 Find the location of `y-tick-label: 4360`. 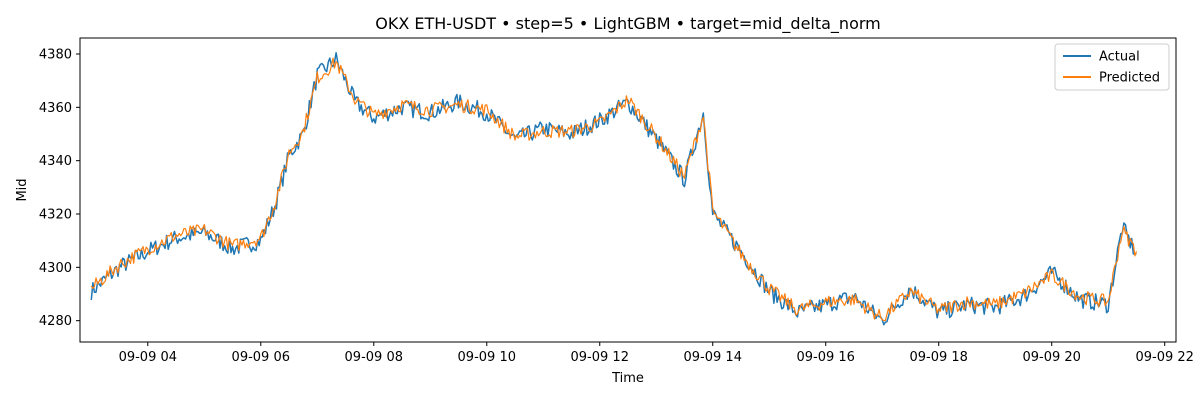

y-tick-label: 4360 is located at coordinates (55, 108).